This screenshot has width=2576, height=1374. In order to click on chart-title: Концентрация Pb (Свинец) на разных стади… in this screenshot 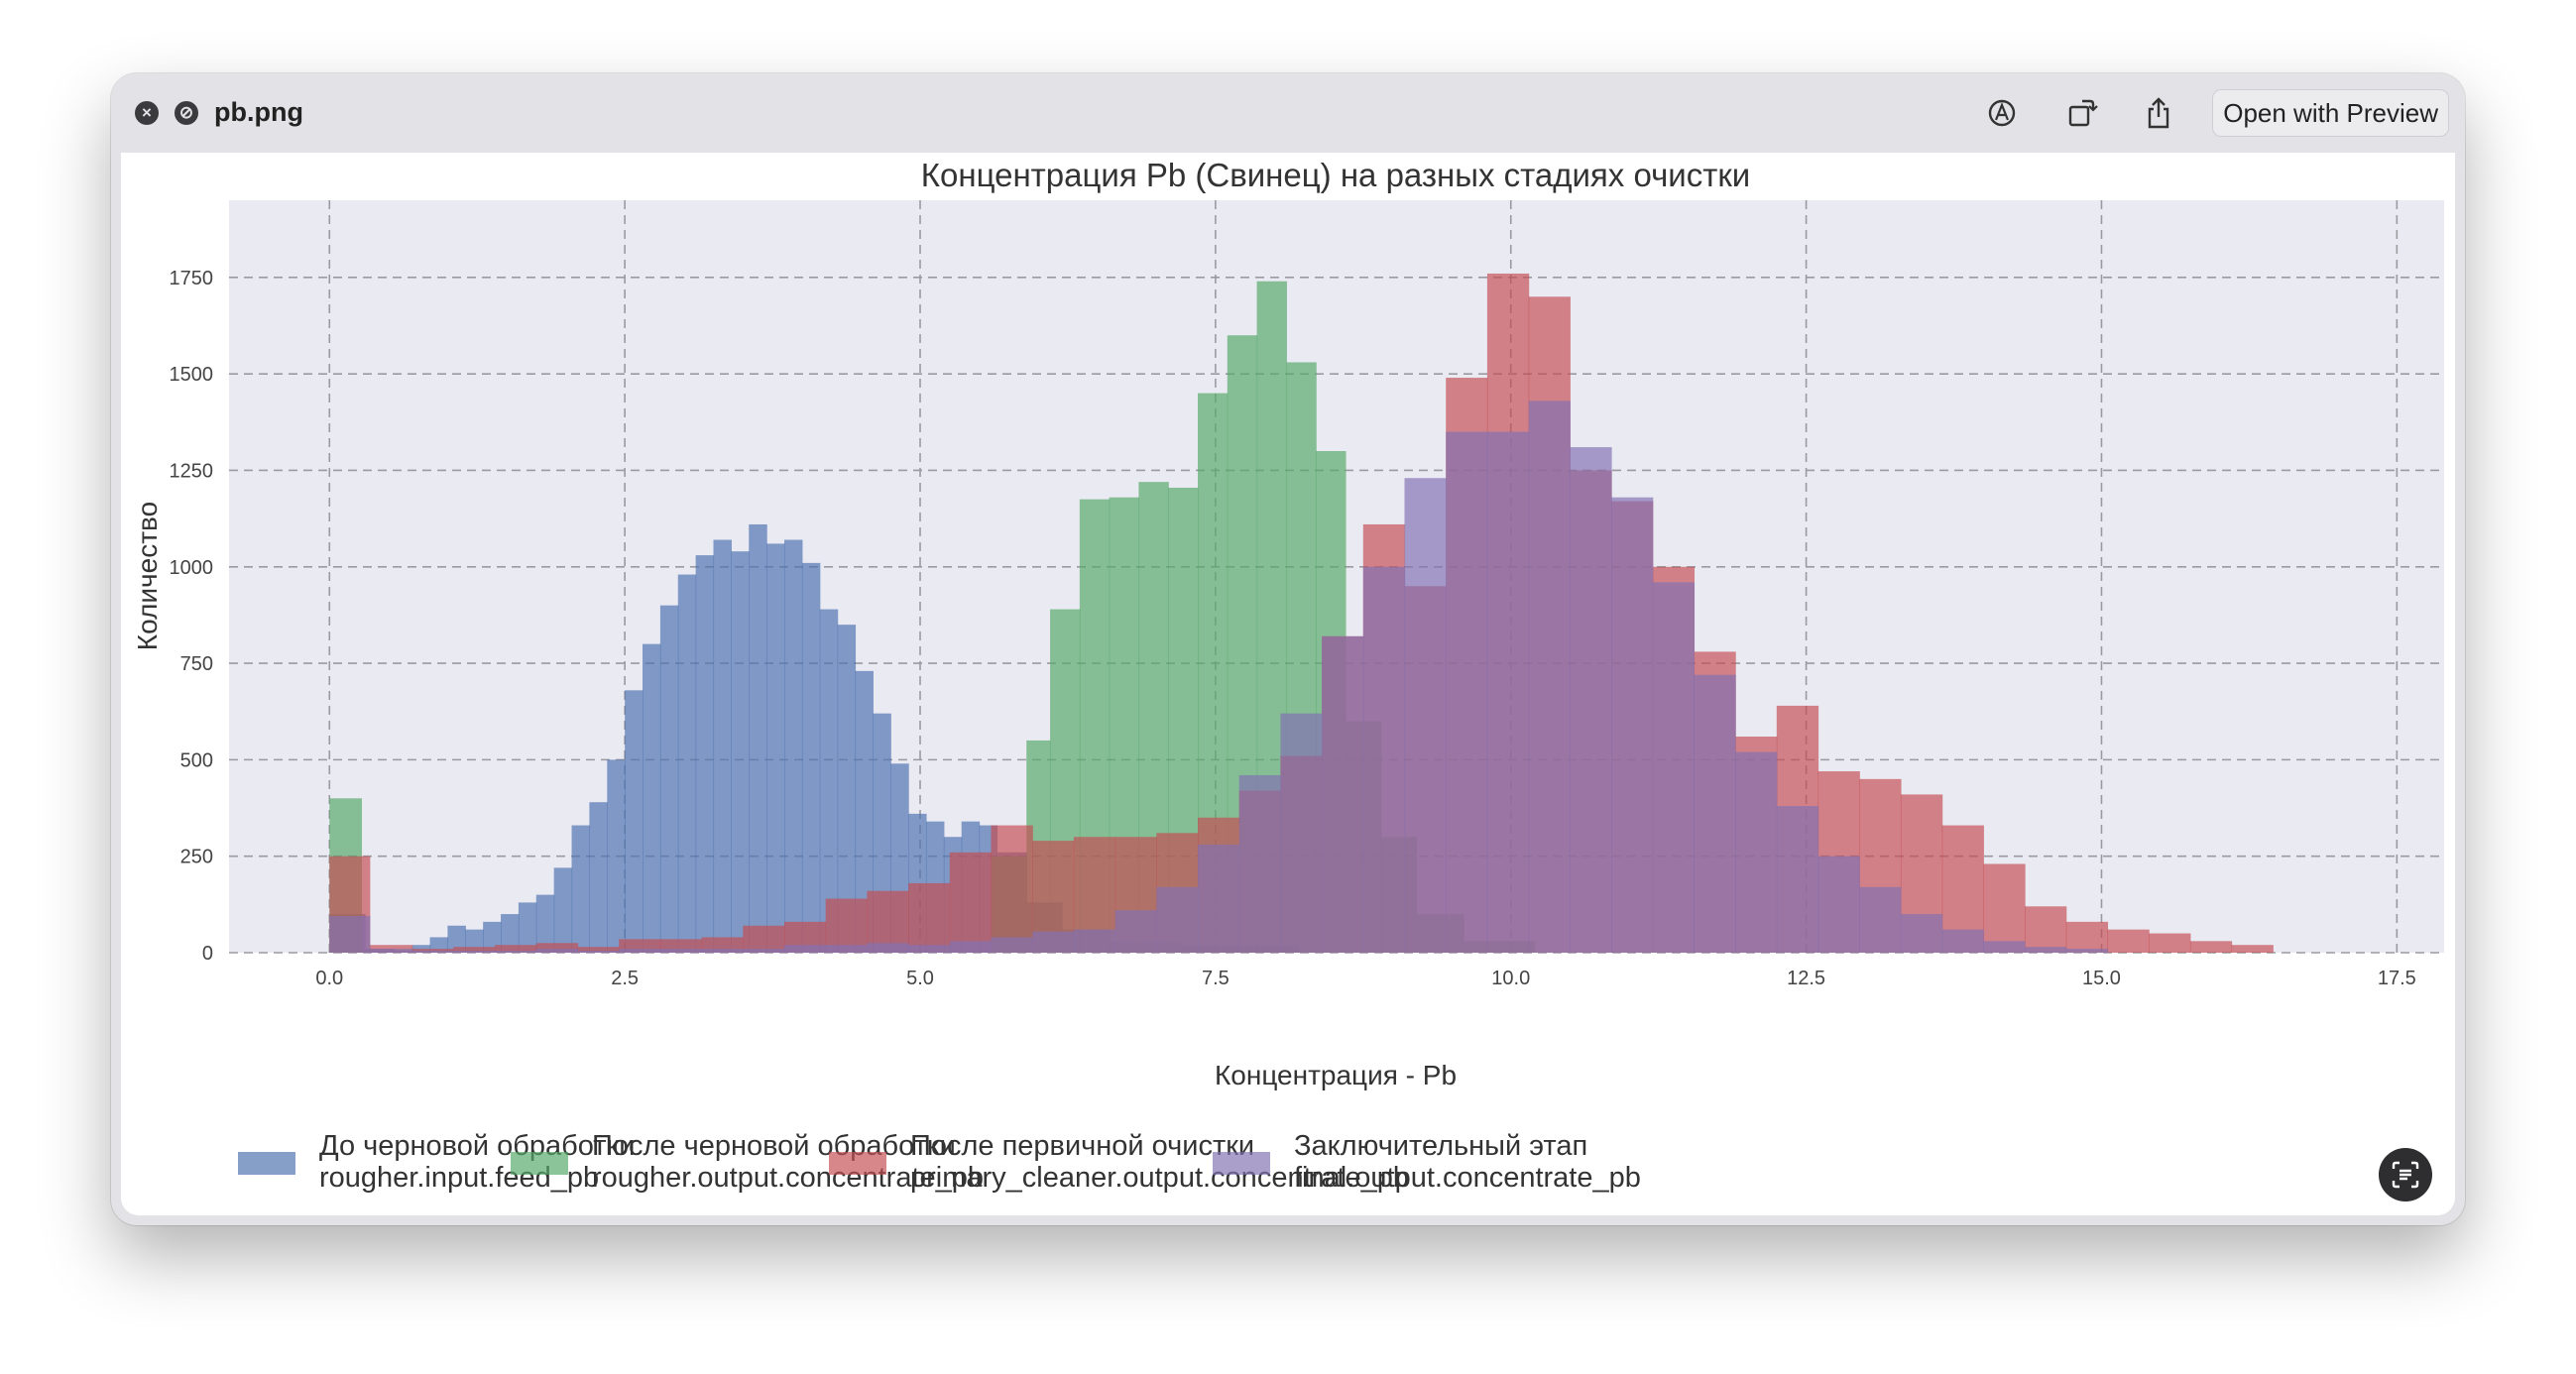, I will do `click(1335, 175)`.